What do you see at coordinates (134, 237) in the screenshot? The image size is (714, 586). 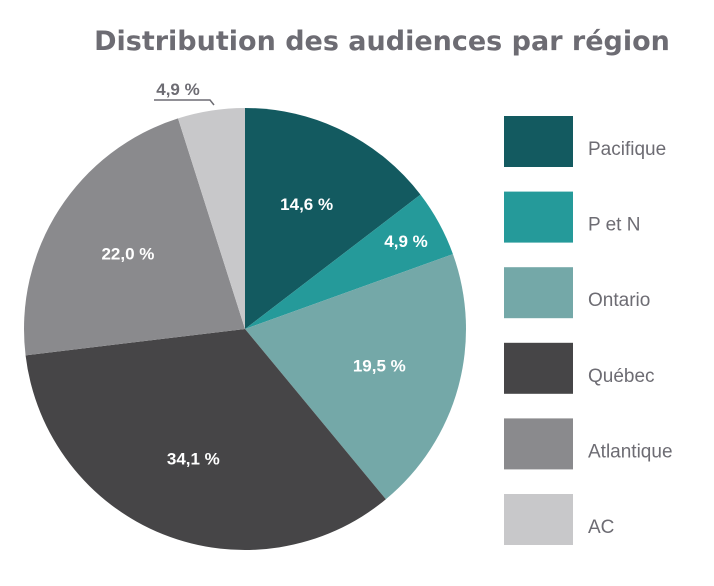 I see `pie-slice-atlantique` at bounding box center [134, 237].